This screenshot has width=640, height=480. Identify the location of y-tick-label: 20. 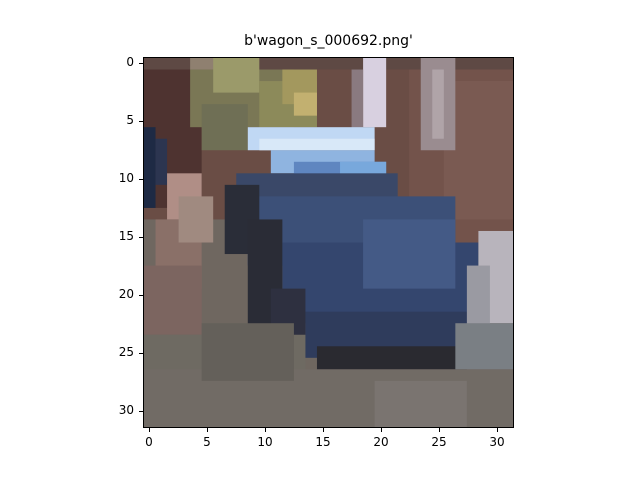
(126, 294).